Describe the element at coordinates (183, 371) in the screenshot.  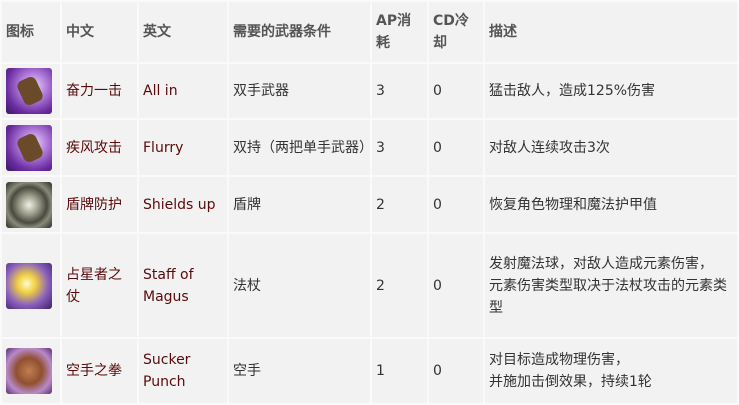
I see `skill-name-en: Sucker Punch` at that location.